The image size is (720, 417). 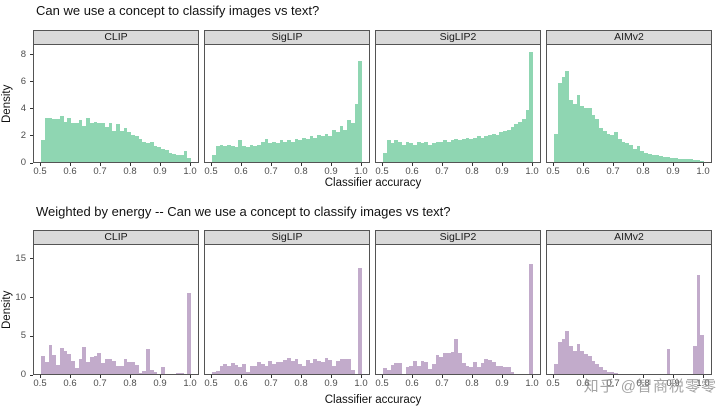 I want to click on facet-panel-top-aimv2: AIMv2 0.5 0.6 0.7 0.8 0.9 1.0, so click(x=629, y=104).